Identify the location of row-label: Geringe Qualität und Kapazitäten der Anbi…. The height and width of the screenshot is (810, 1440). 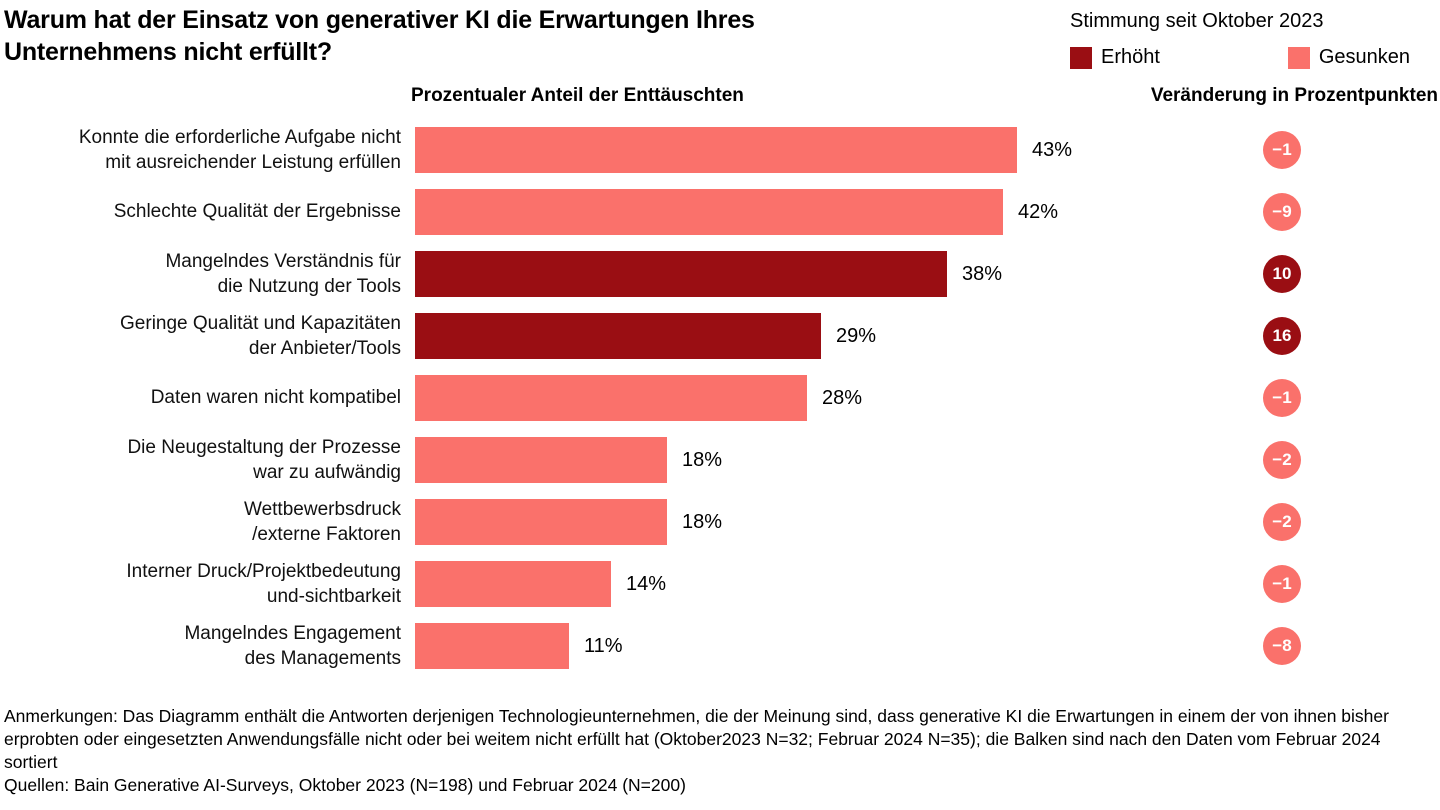
(260, 335).